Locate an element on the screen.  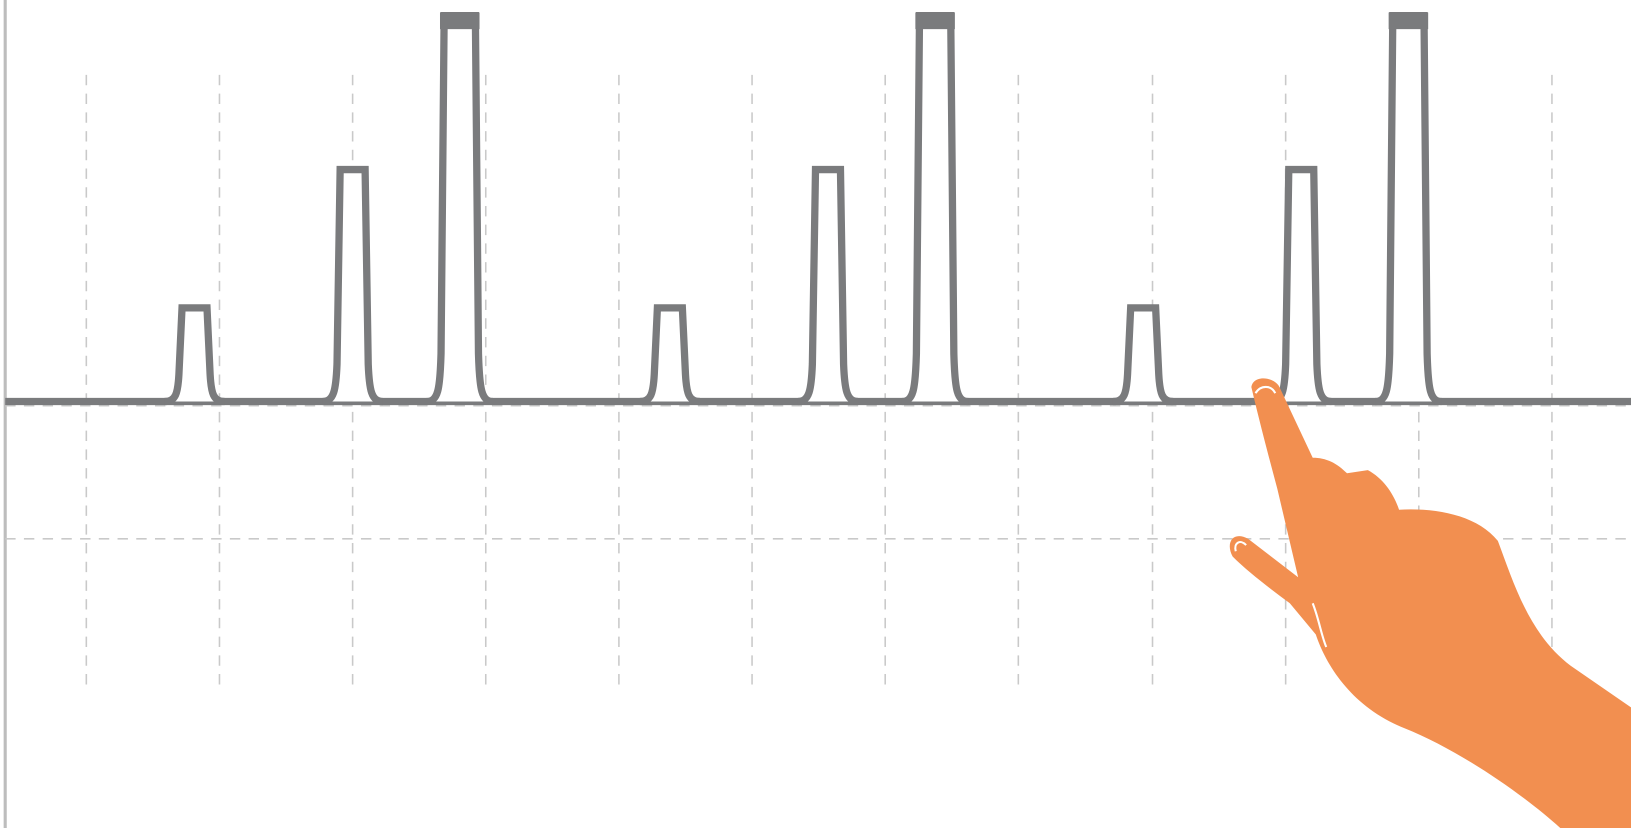
fingernail is located at coordinates (1265, 389).